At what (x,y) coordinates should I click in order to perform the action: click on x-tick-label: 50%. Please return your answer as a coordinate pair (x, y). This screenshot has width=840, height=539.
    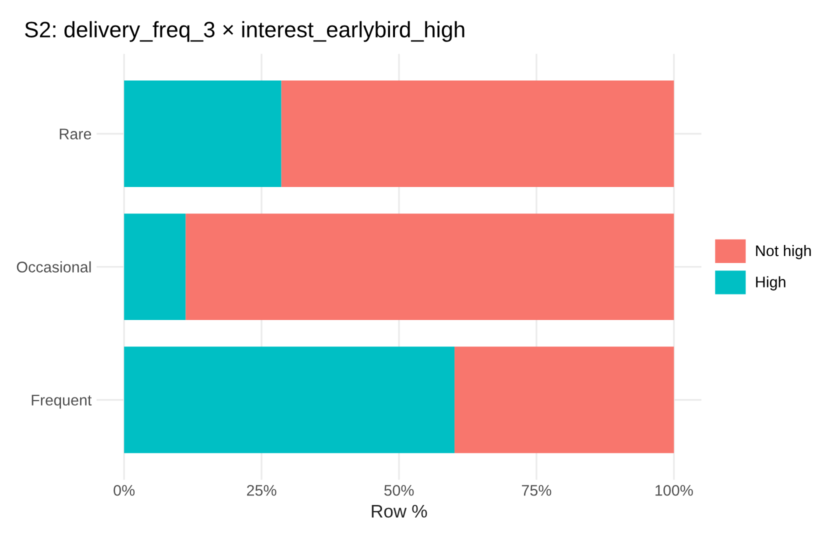
    Looking at the image, I should click on (399, 490).